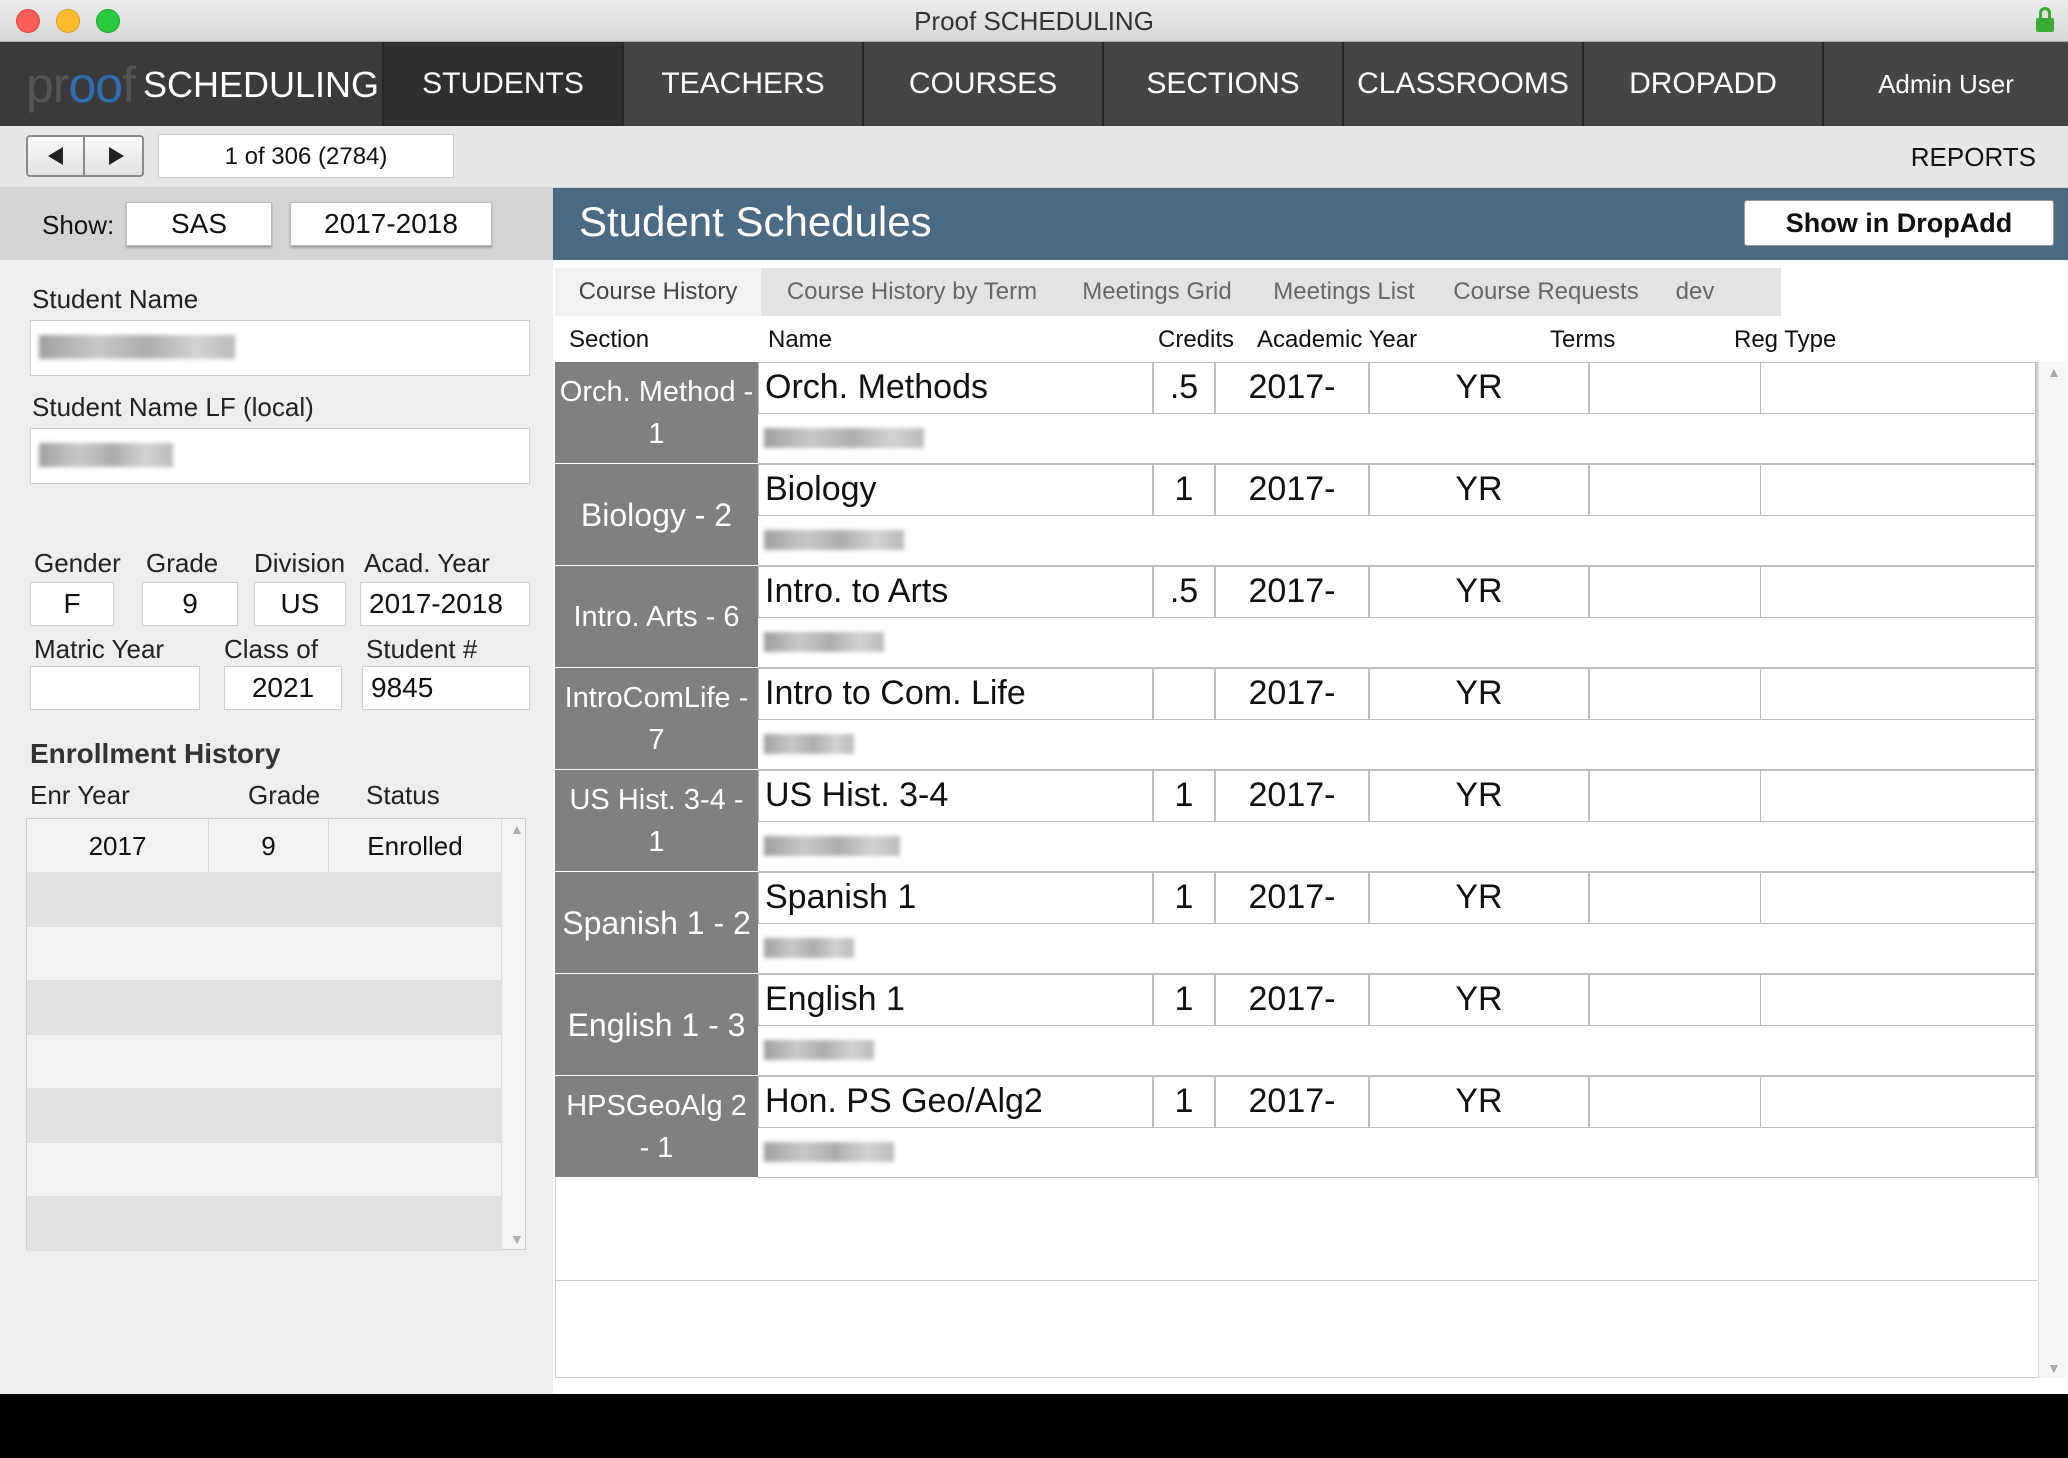  What do you see at coordinates (1184, 694) in the screenshot?
I see `credits-cell` at bounding box center [1184, 694].